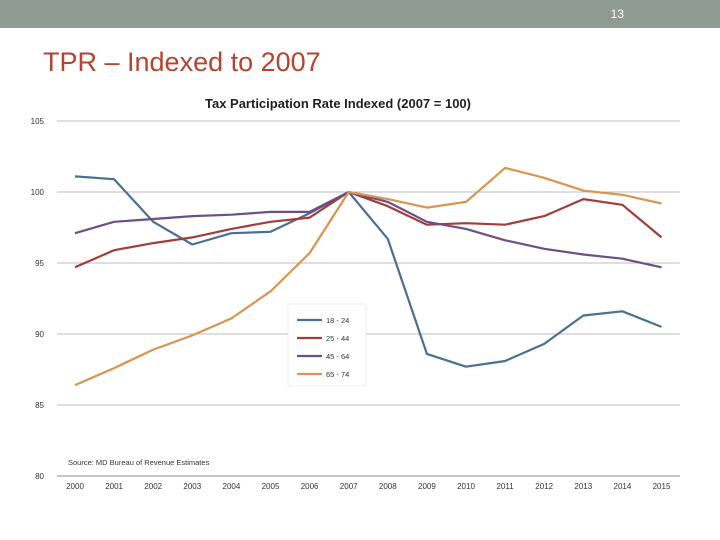 The image size is (720, 540). Describe the element at coordinates (337, 356) in the screenshot. I see `legend-label: 45 - 64` at that location.